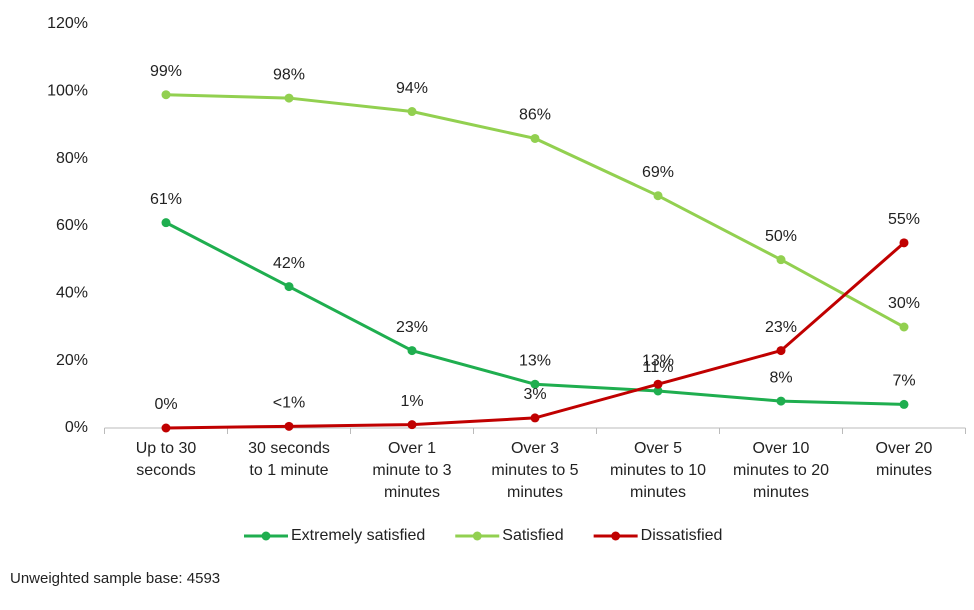 This screenshot has height=610, width=974. Describe the element at coordinates (166, 459) in the screenshot. I see `x-tick-label: Up to 30 seconds` at that location.